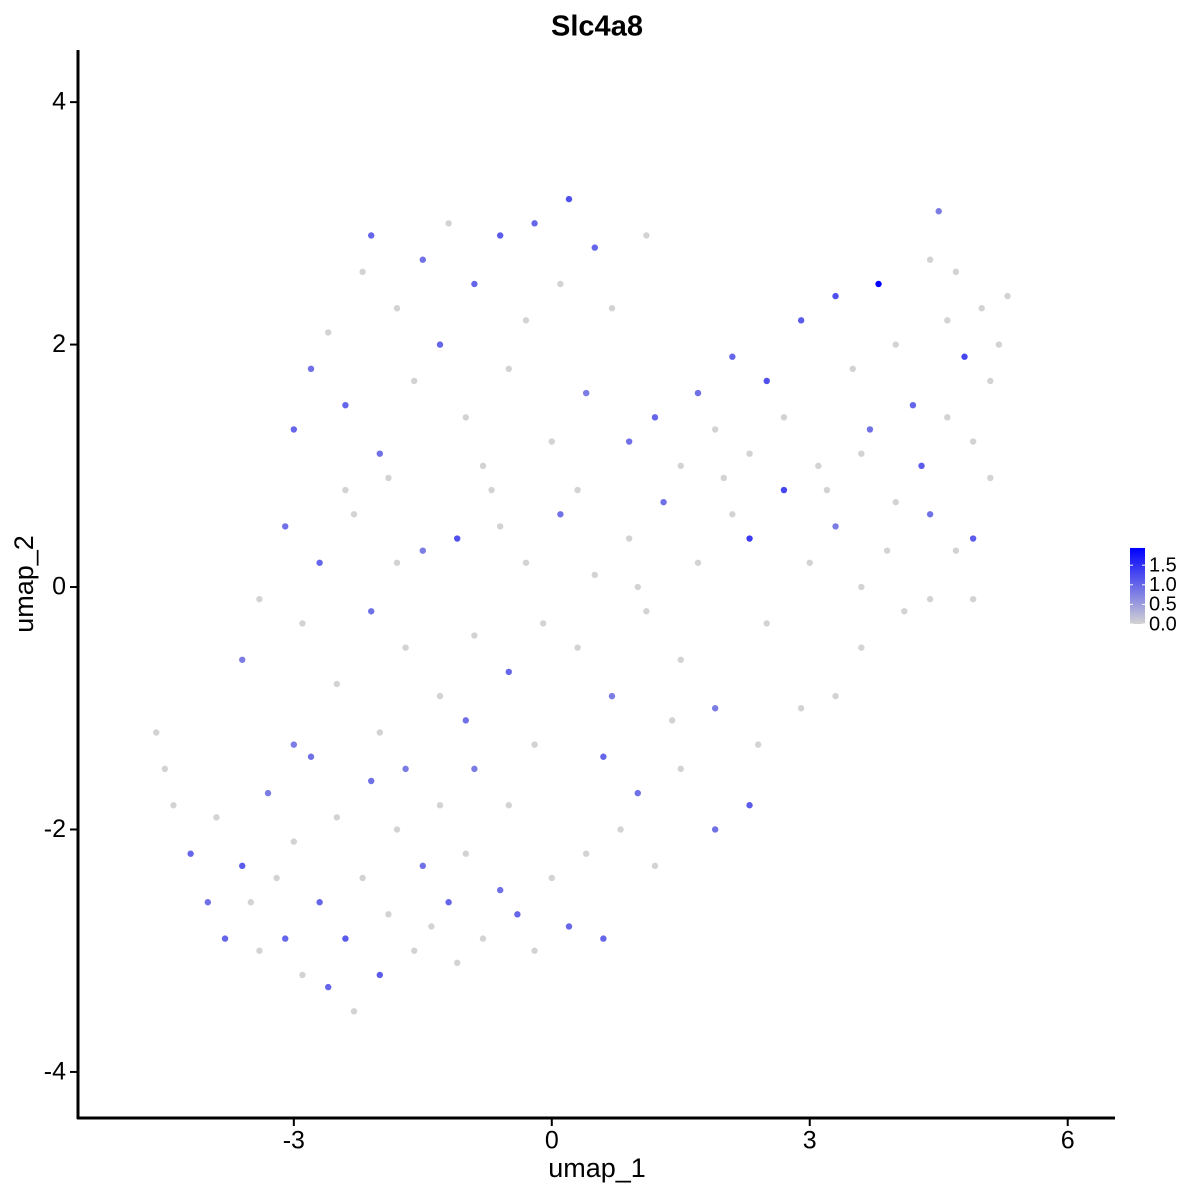 This screenshot has width=1200, height=1200. Describe the element at coordinates (294, 1141) in the screenshot. I see `x-tick-label: -3` at that location.